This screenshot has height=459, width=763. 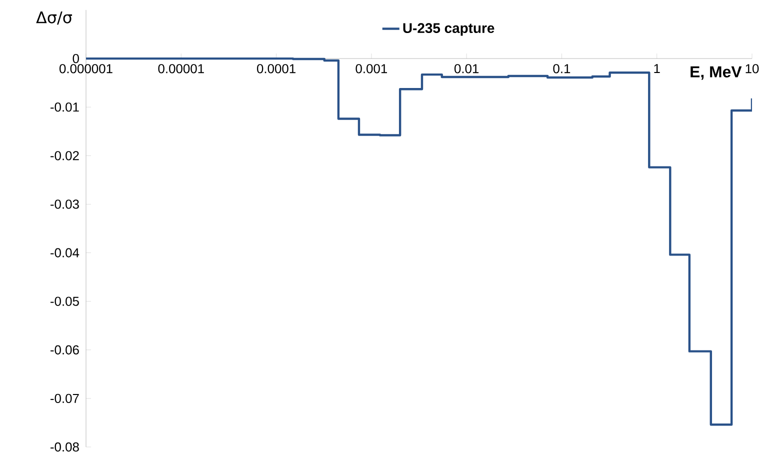 What do you see at coordinates (448, 29) in the screenshot?
I see `legend-label: U-235 capture` at bounding box center [448, 29].